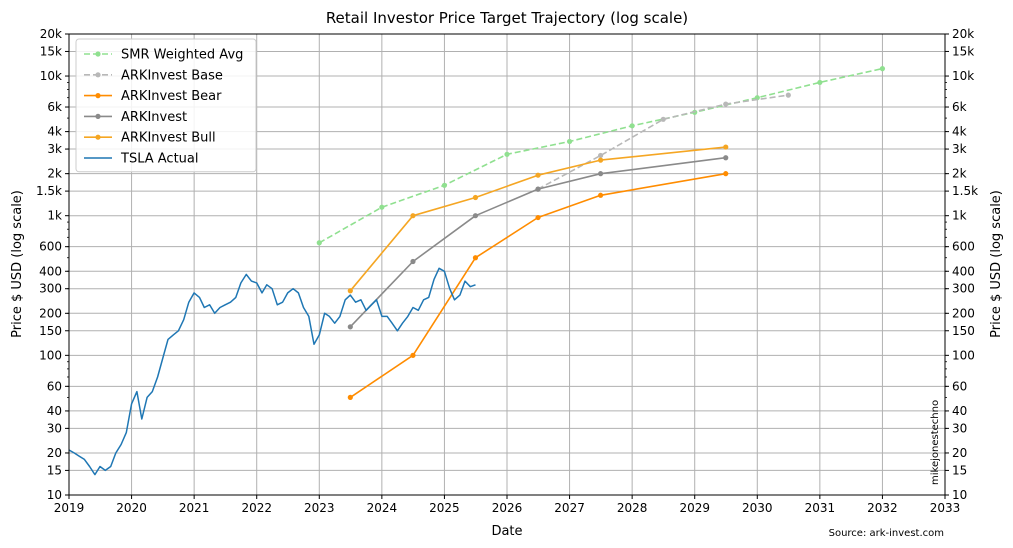 The height and width of the screenshot is (548, 1013). I want to click on series-line-arkinvest-bull, so click(537, 219).